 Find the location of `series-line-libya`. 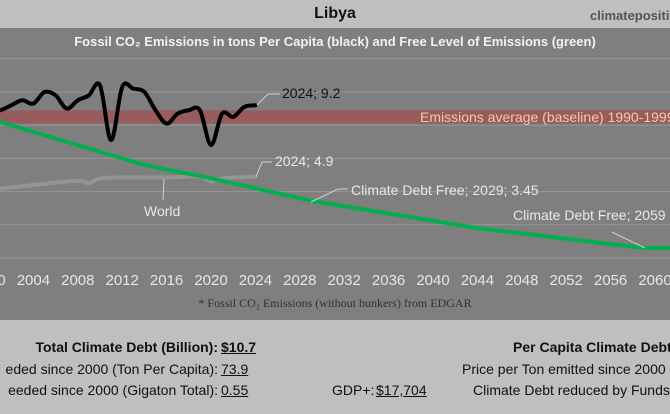

series-line-libya is located at coordinates (129, 114).